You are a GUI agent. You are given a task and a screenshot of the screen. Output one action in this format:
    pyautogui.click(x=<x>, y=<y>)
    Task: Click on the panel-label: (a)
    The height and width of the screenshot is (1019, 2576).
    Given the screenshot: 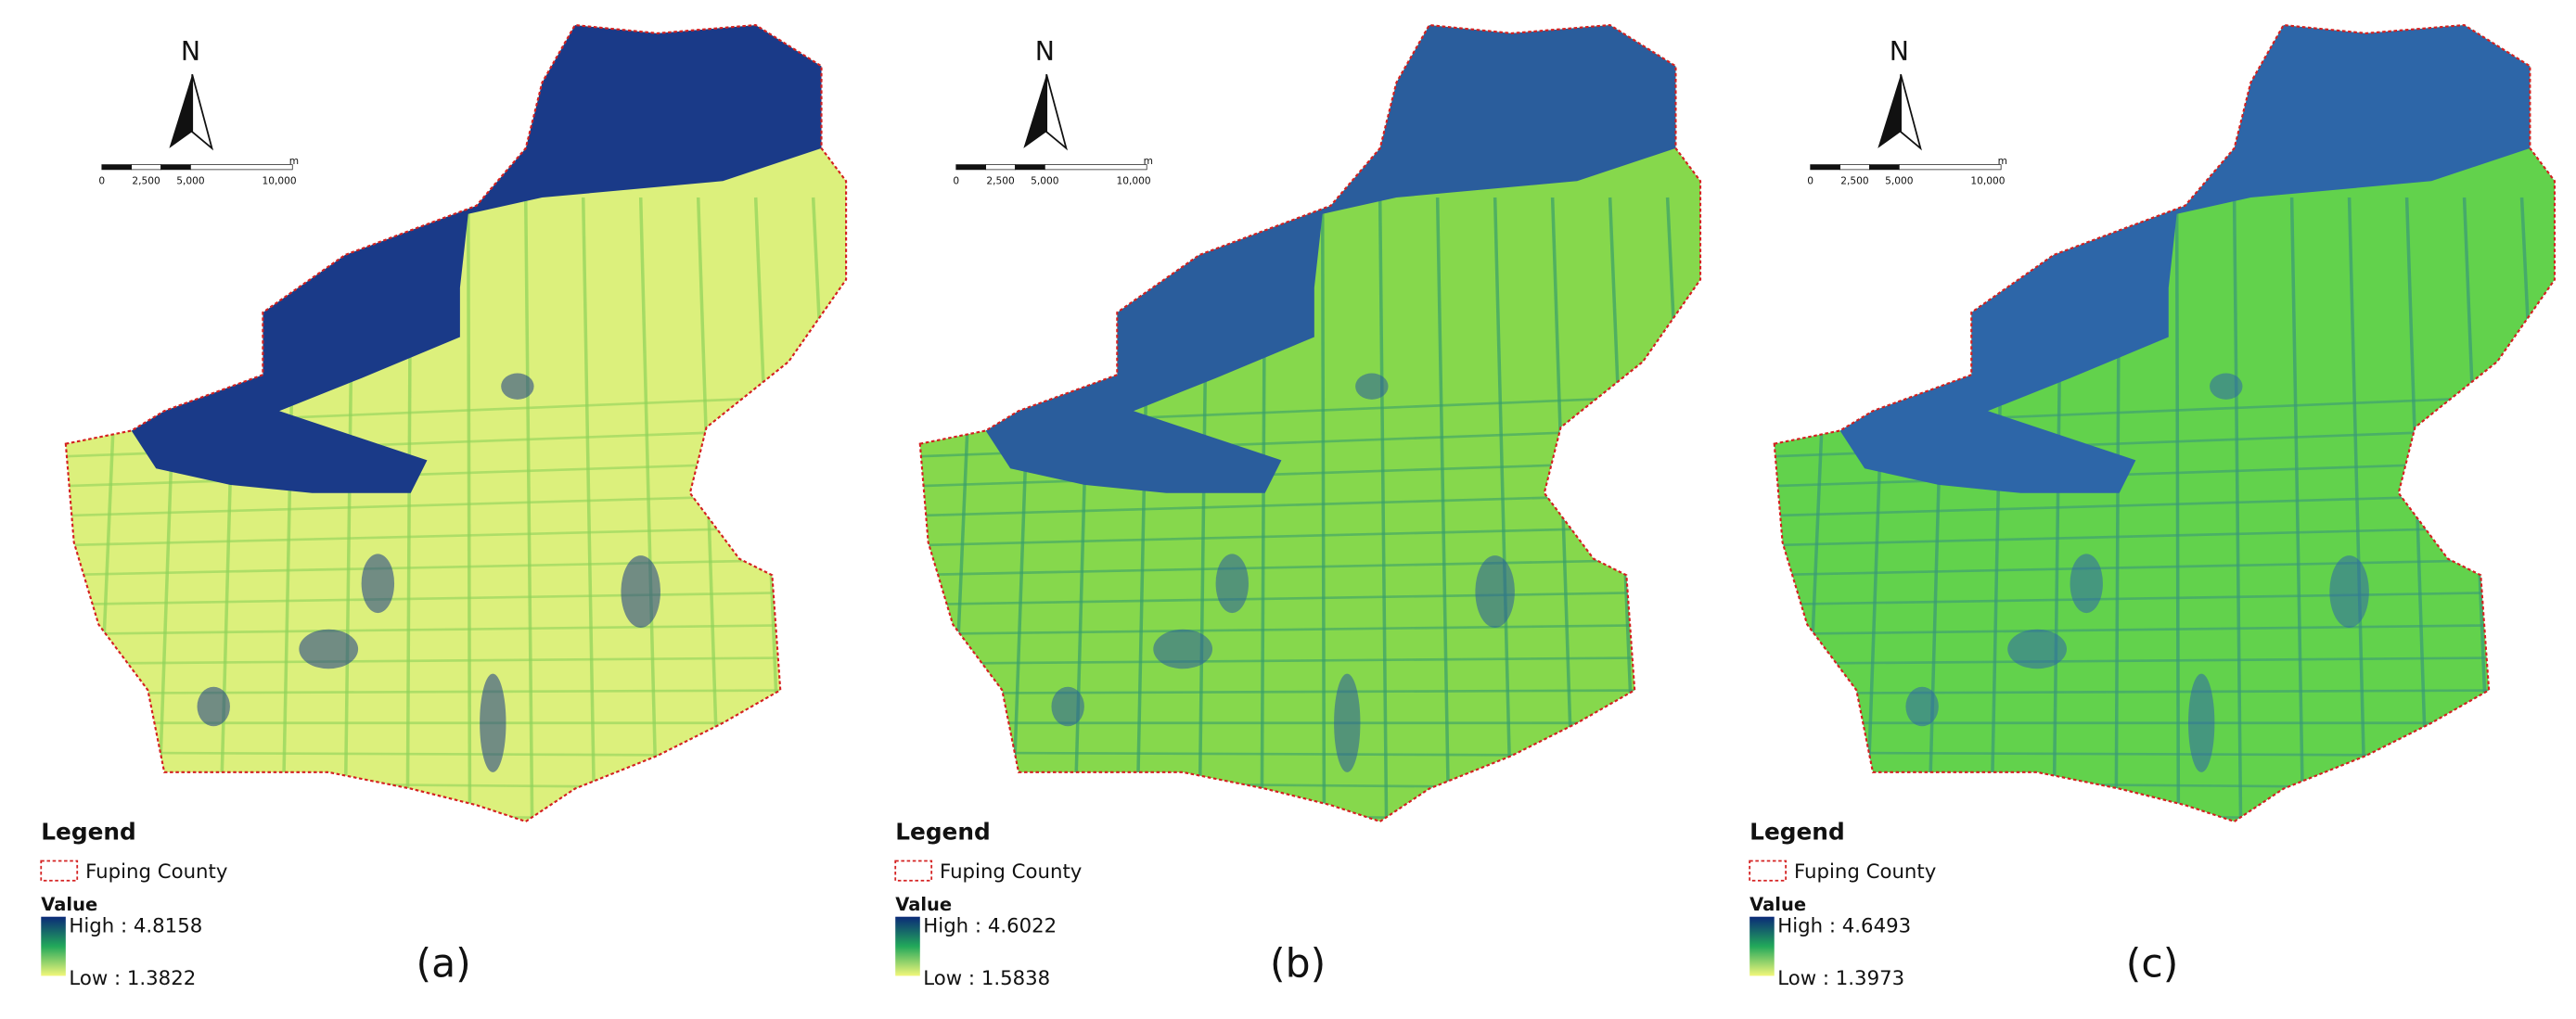 What is the action you would take?
    pyautogui.click(x=444, y=964)
    